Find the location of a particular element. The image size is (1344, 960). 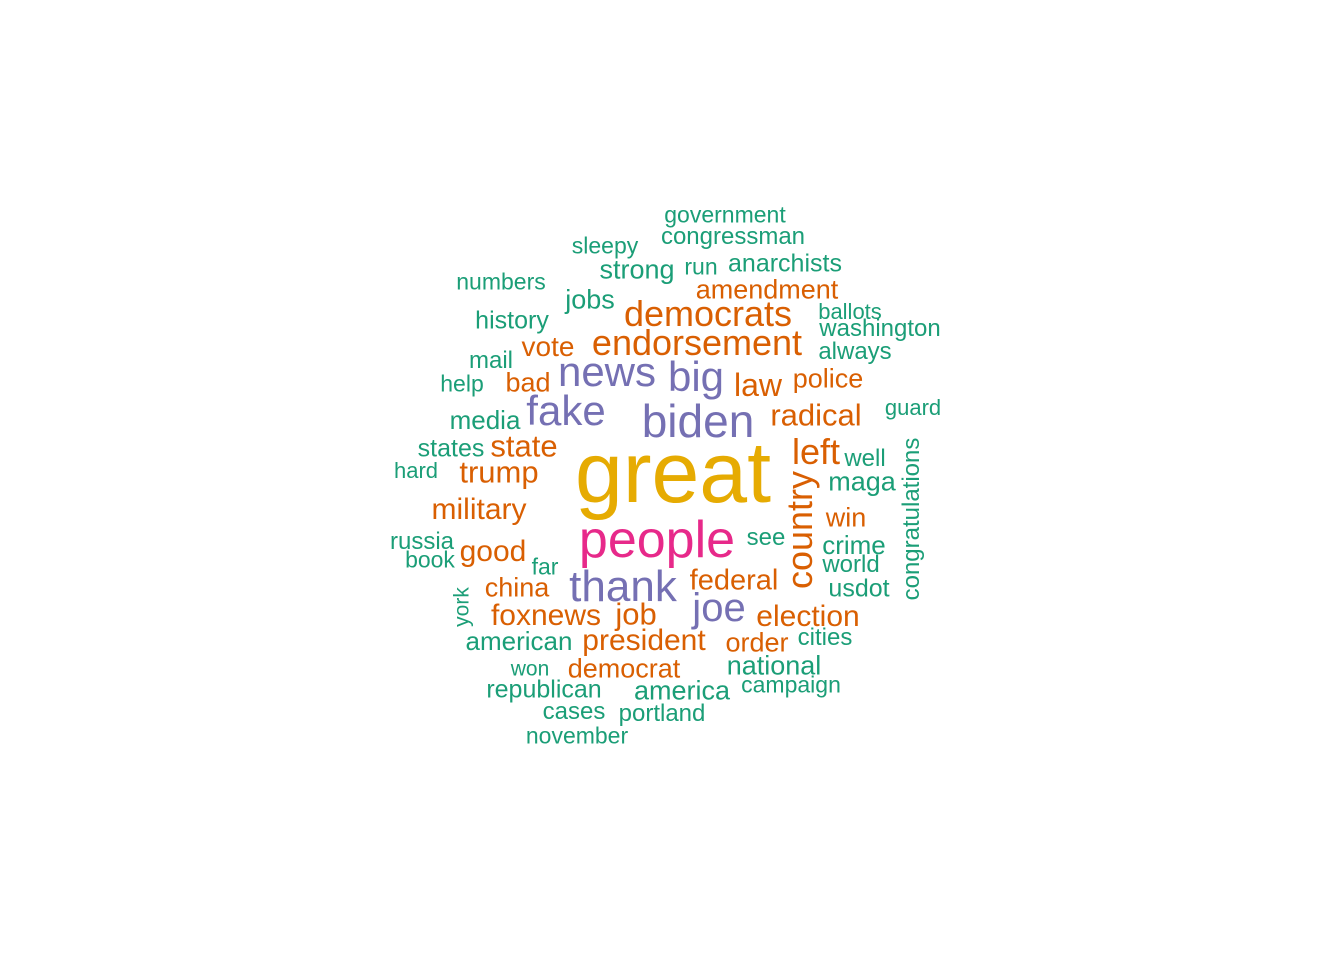

word-cases: cases is located at coordinates (574, 711).